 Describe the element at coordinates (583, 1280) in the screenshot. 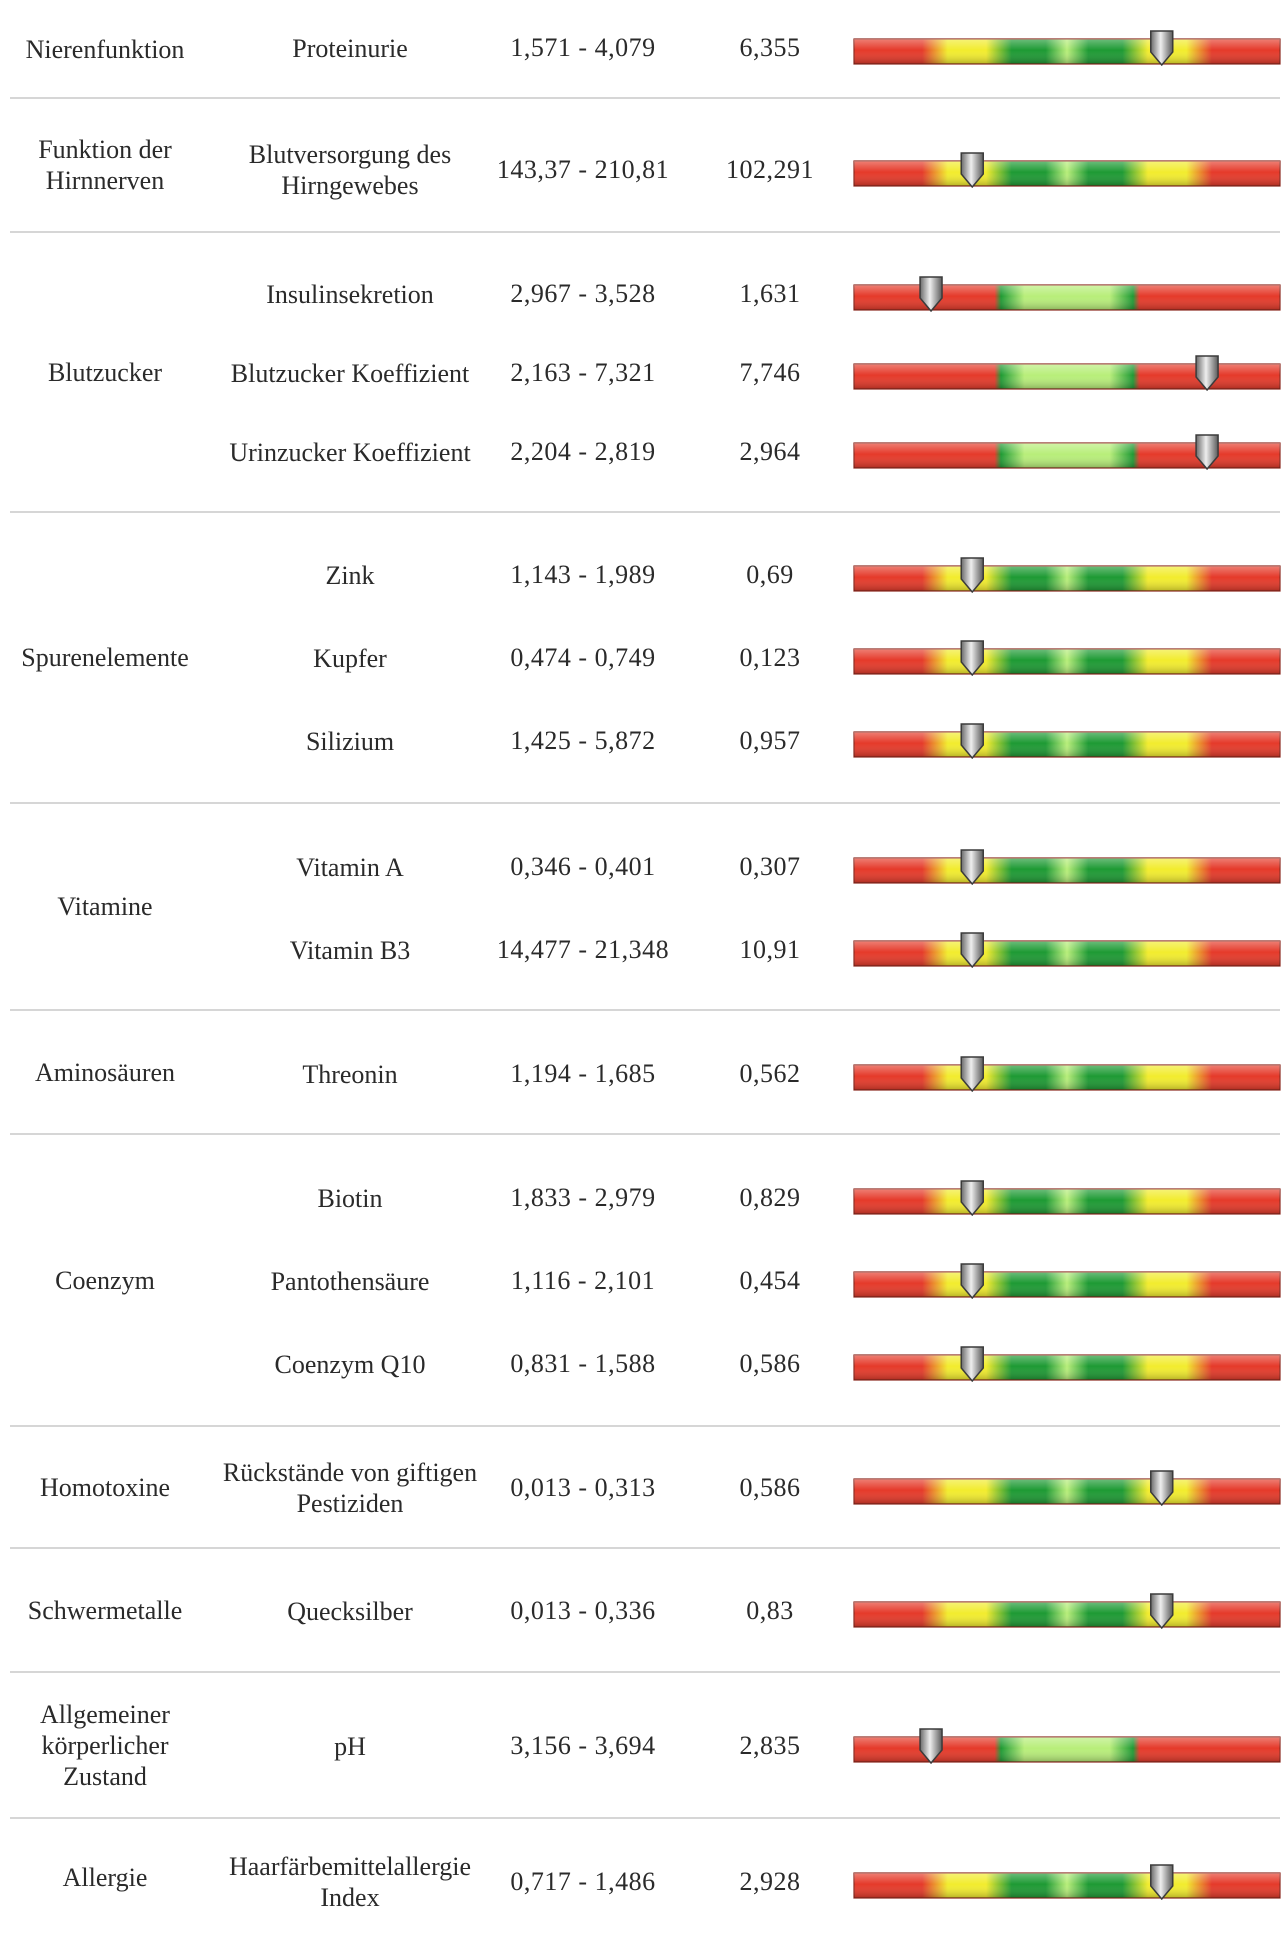

I see `reference-range: 1,116 - 2,101` at that location.